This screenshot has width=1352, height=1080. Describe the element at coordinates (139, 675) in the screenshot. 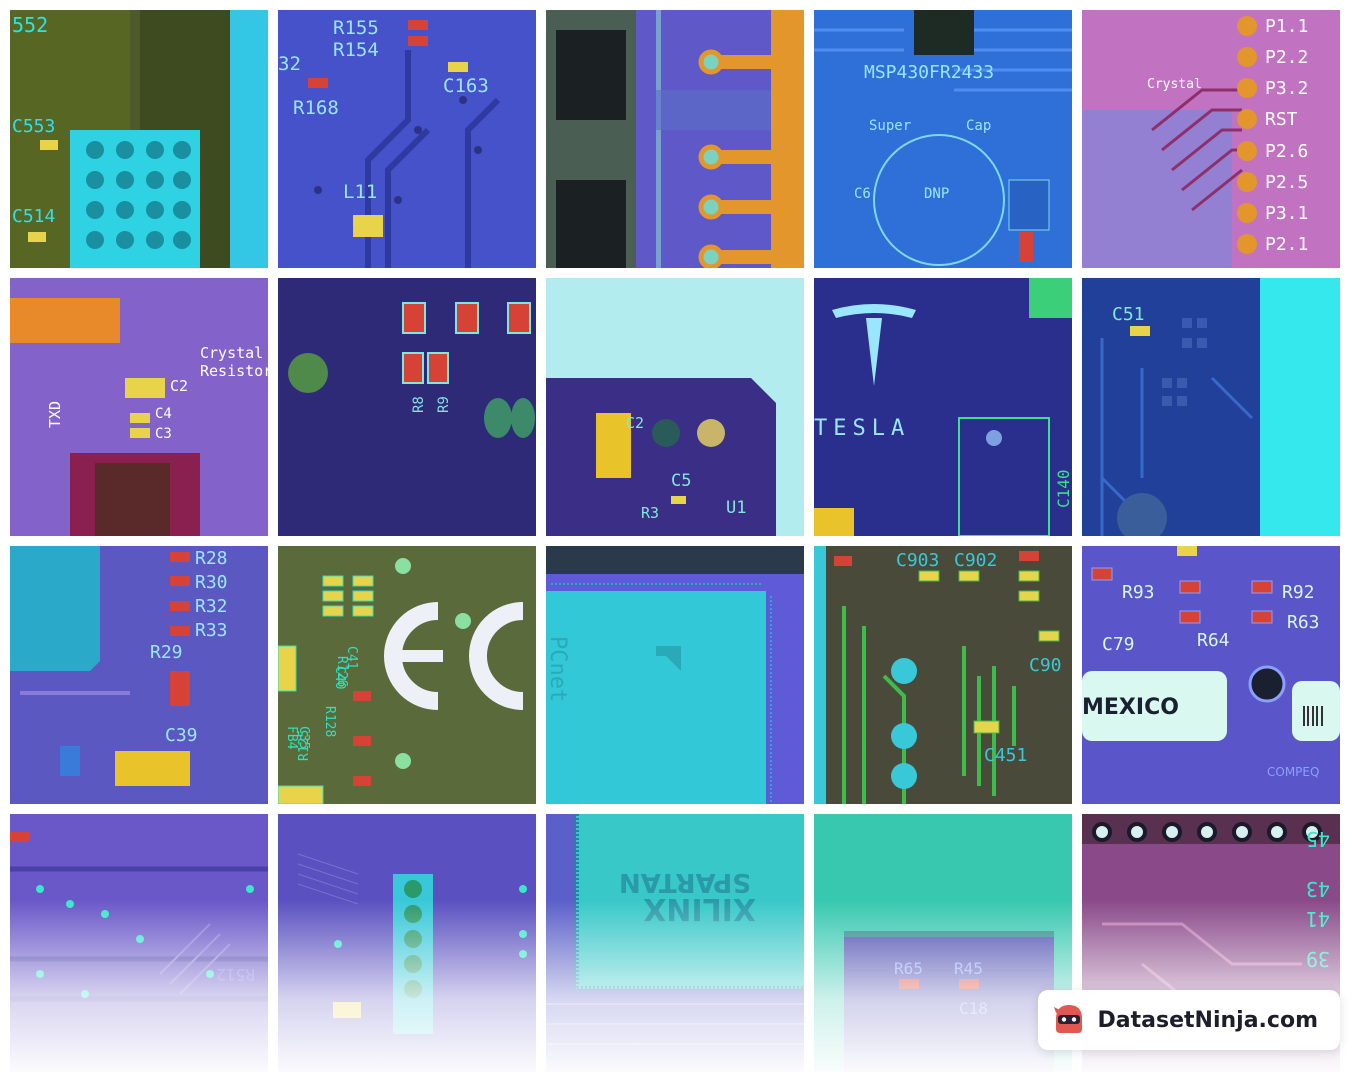

I see `pcb-image-11: R28 R30 R32 R33 R29 C39` at that location.